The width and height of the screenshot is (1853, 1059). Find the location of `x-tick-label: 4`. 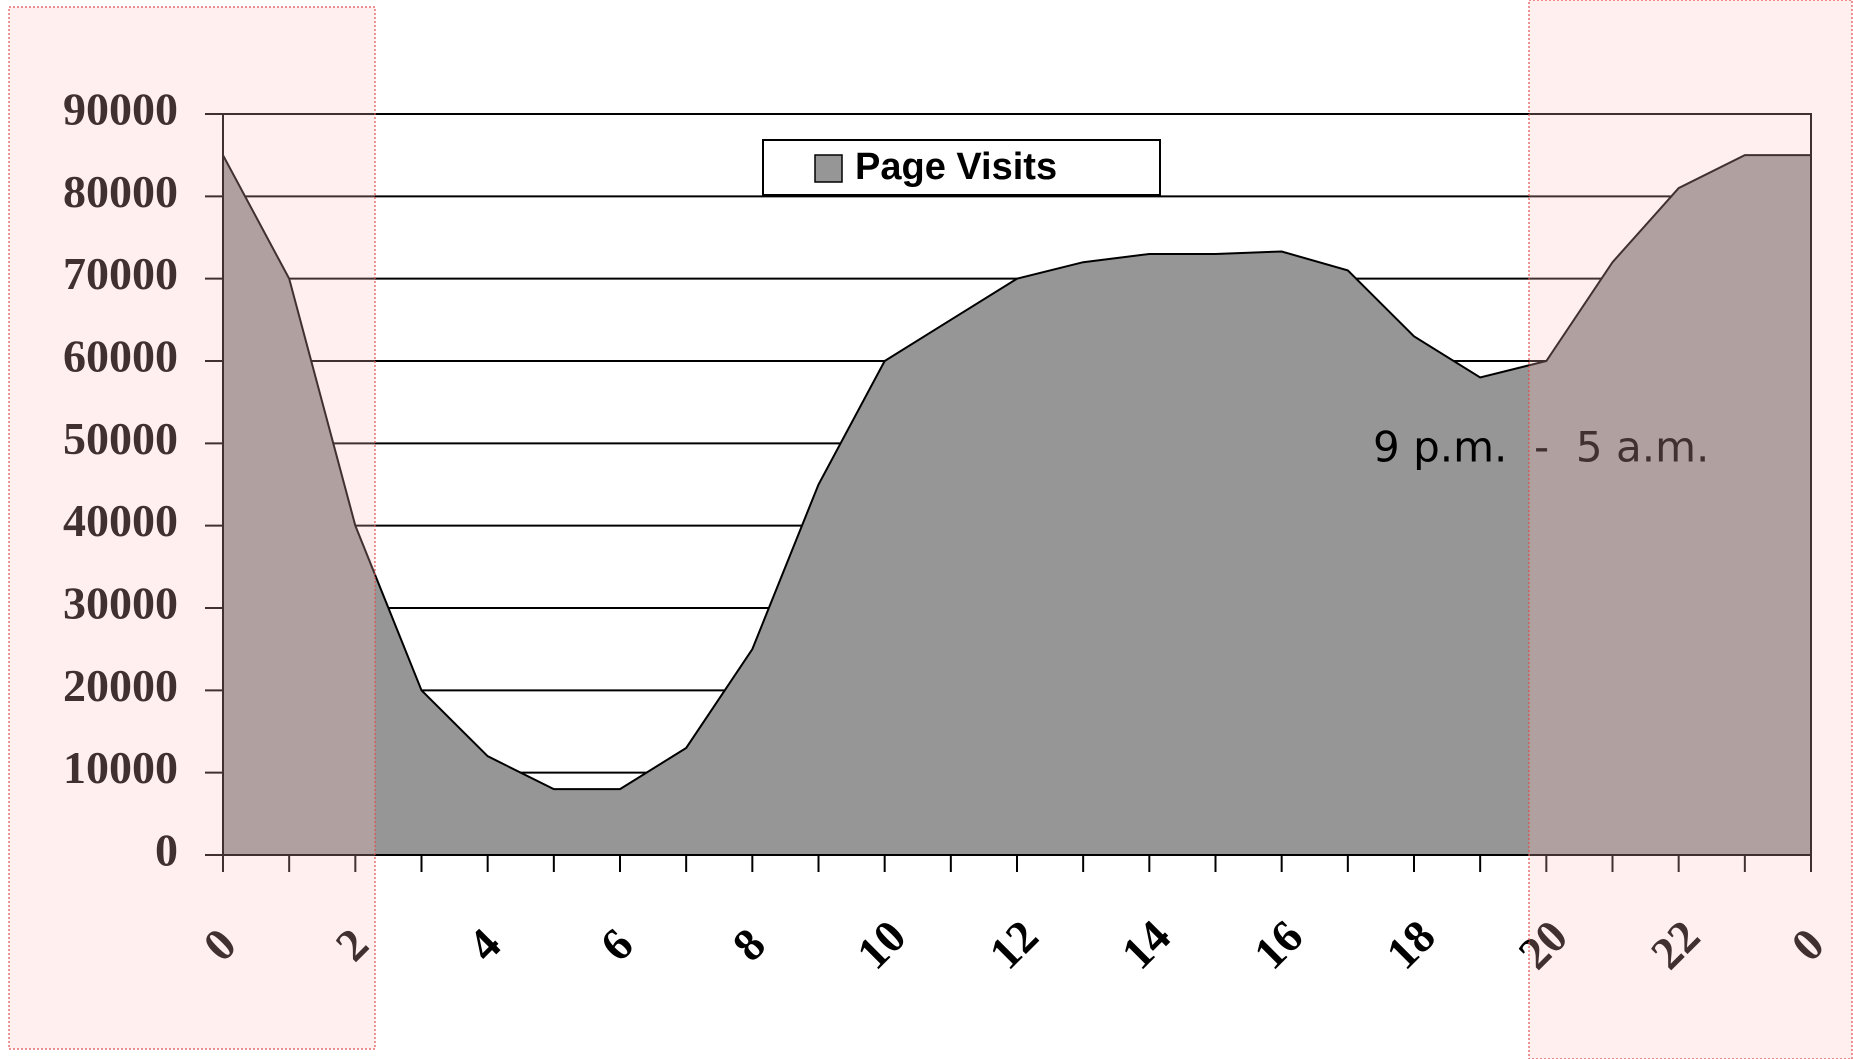

x-tick-label: 4 is located at coordinates (484, 944).